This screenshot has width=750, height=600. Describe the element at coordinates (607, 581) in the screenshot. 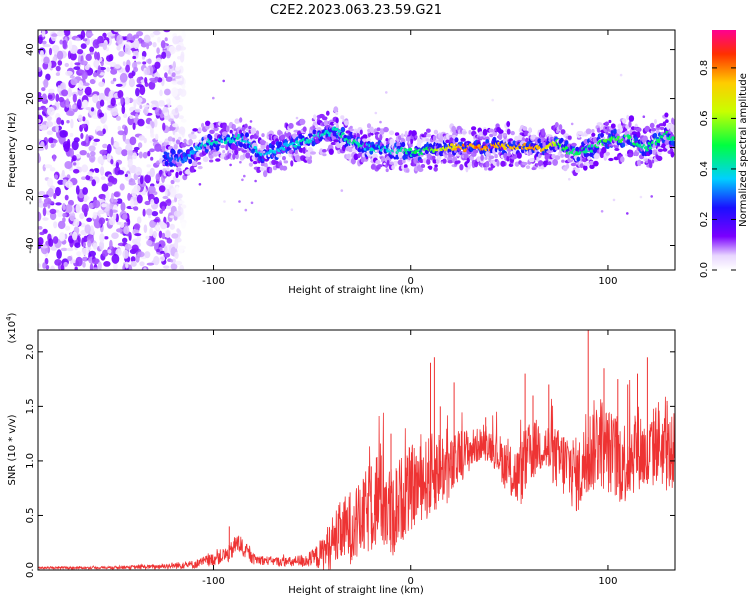

I see `x-tick-label: 100` at that location.